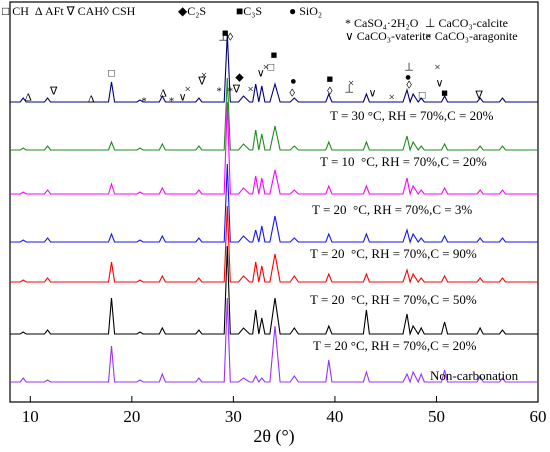 The image size is (550, 452). I want to click on series-label: Non-carbonation, so click(474, 375).